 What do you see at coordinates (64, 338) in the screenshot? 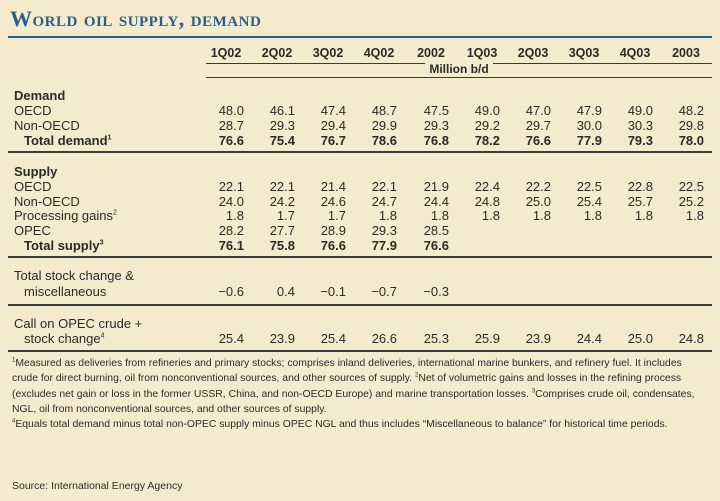
I see `call-on-opec-label-2: stock change4` at bounding box center [64, 338].